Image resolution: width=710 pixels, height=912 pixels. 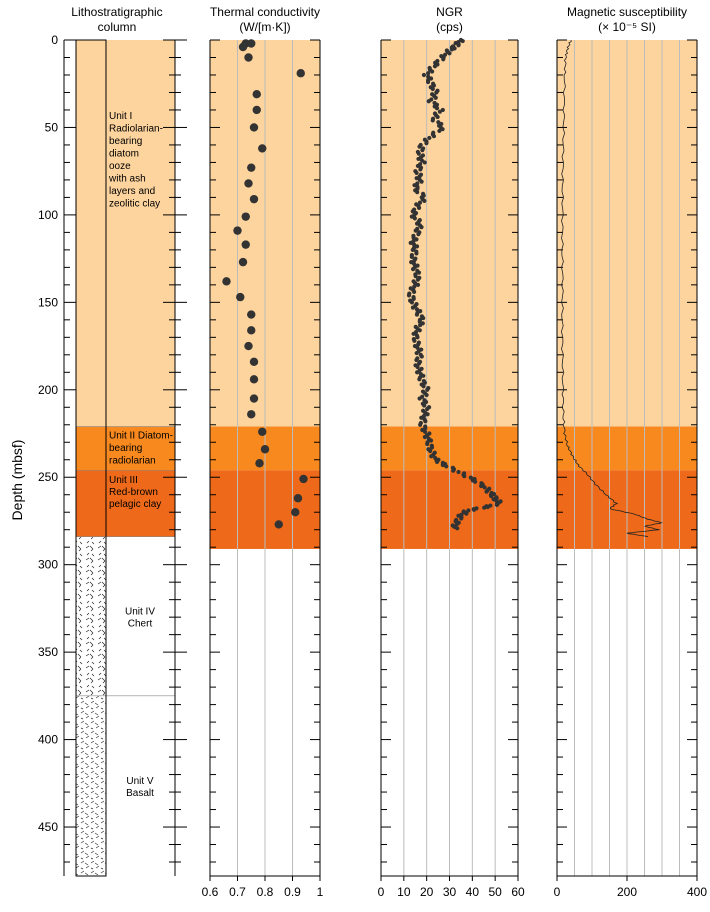 I want to click on x-tick-label: 60, so click(x=518, y=892).